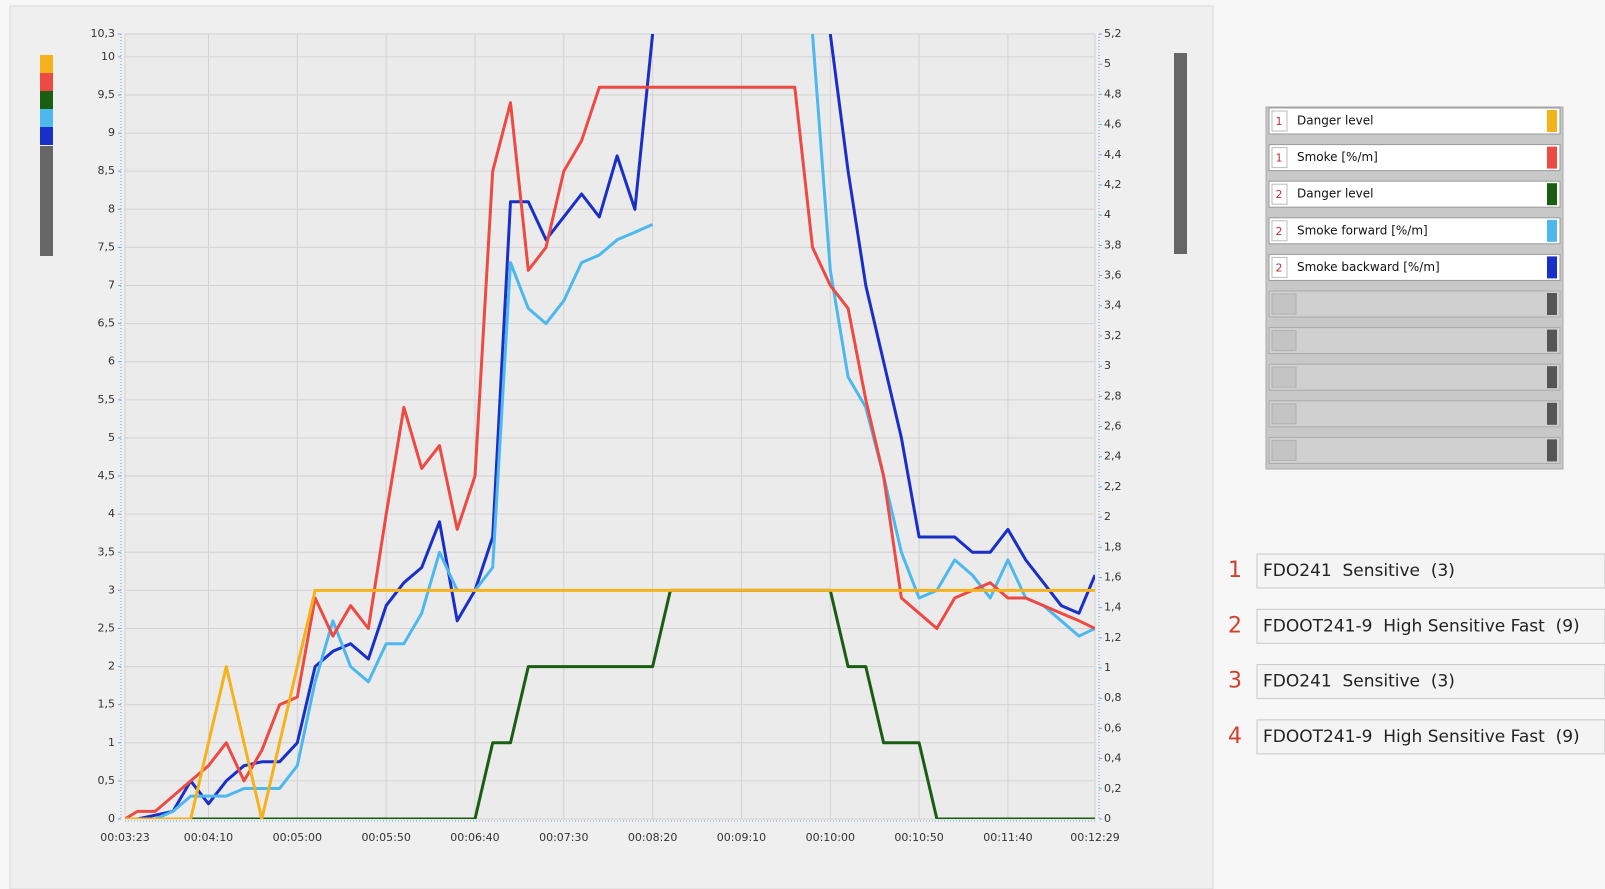  I want to click on x-tick-label: 00:04:10, so click(208, 837).